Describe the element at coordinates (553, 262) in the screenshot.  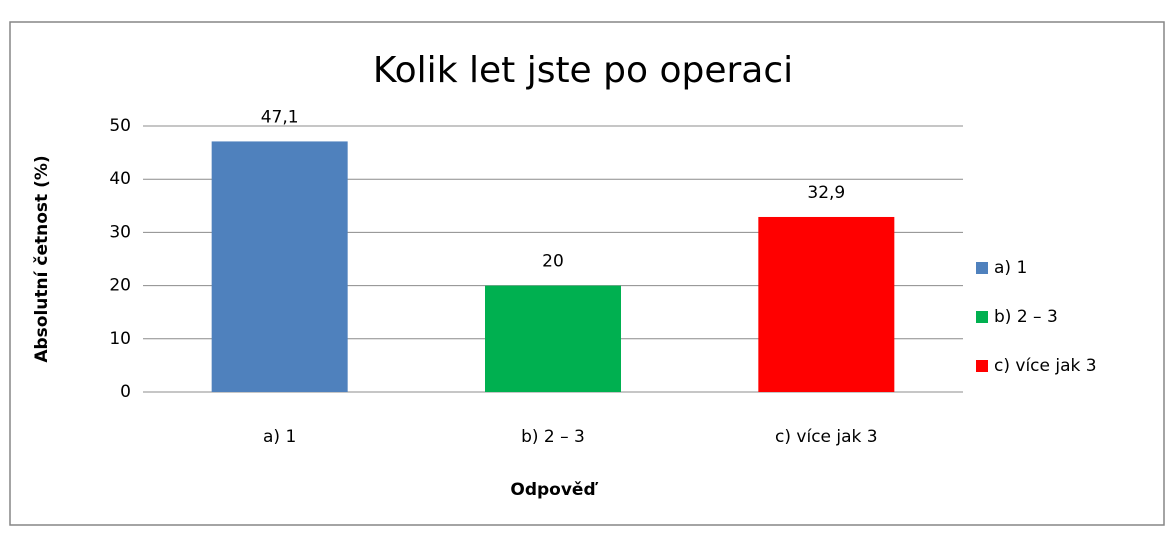
I see `data-label: 20` at that location.